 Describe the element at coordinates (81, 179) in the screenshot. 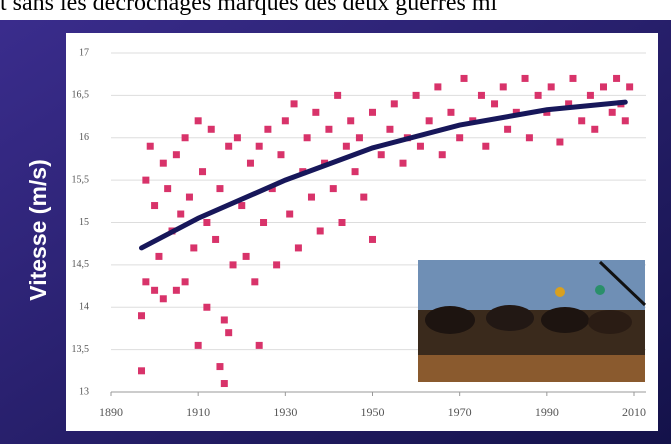

I see `y-tick-label: 15,5` at that location.